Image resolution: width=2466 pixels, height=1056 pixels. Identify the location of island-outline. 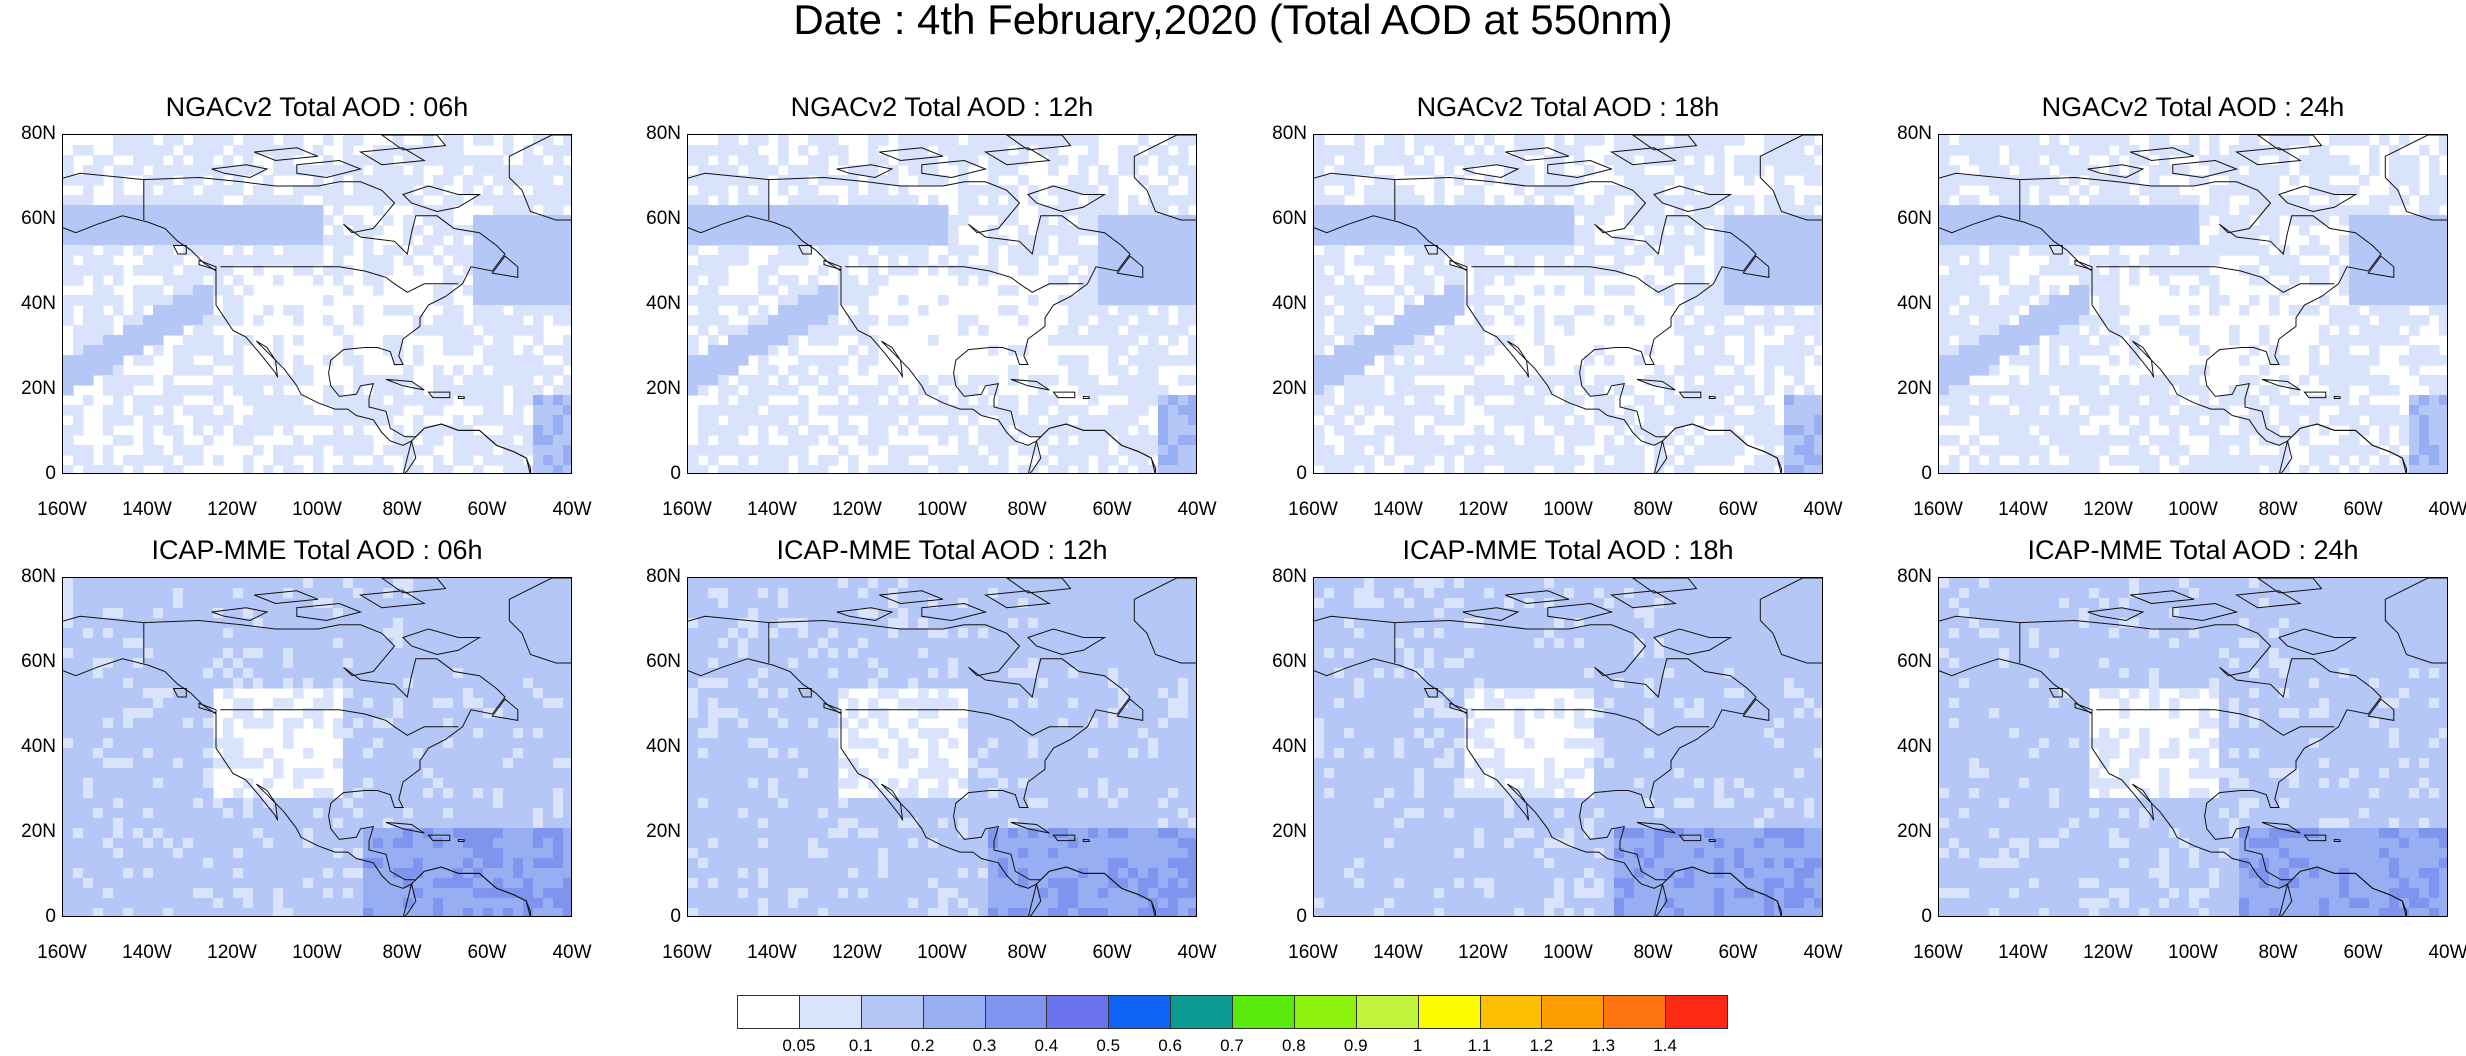
(505, 266).